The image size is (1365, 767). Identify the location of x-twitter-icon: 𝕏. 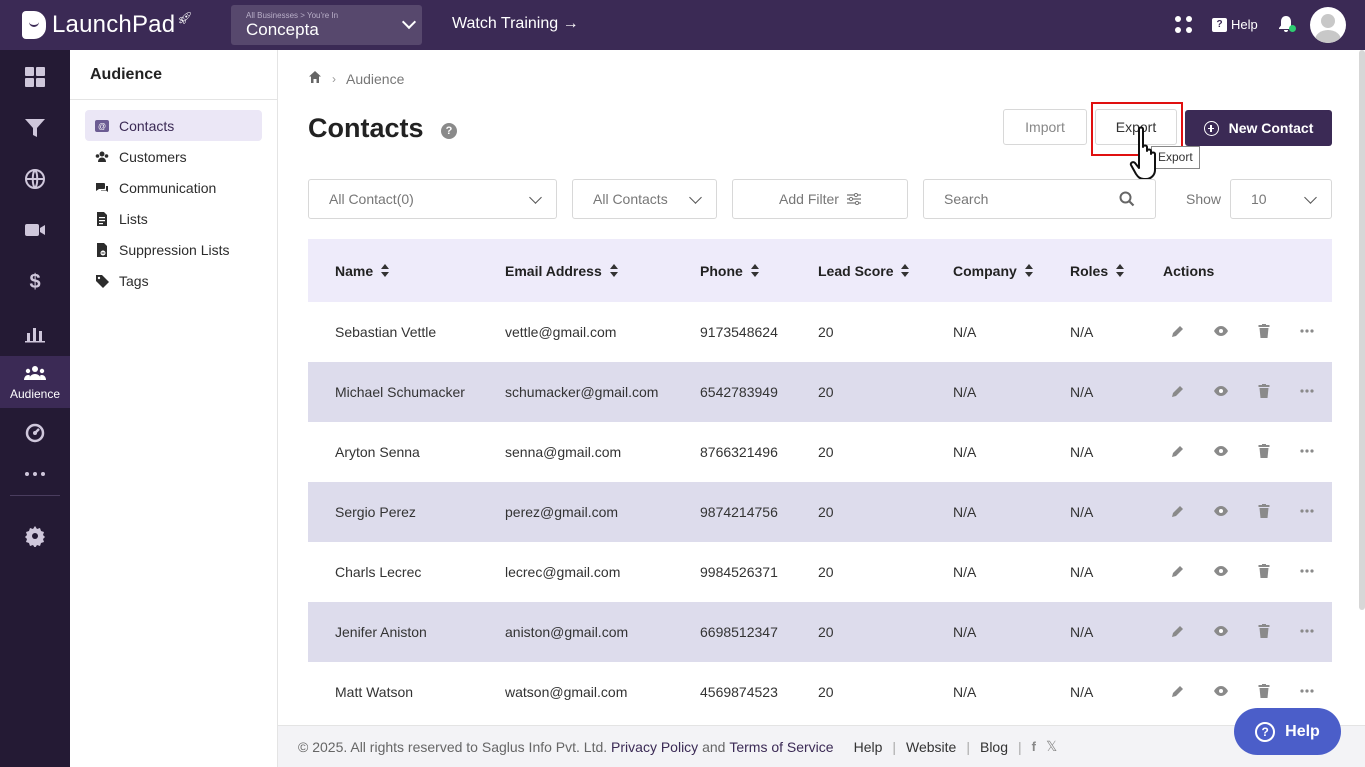
(1052, 746).